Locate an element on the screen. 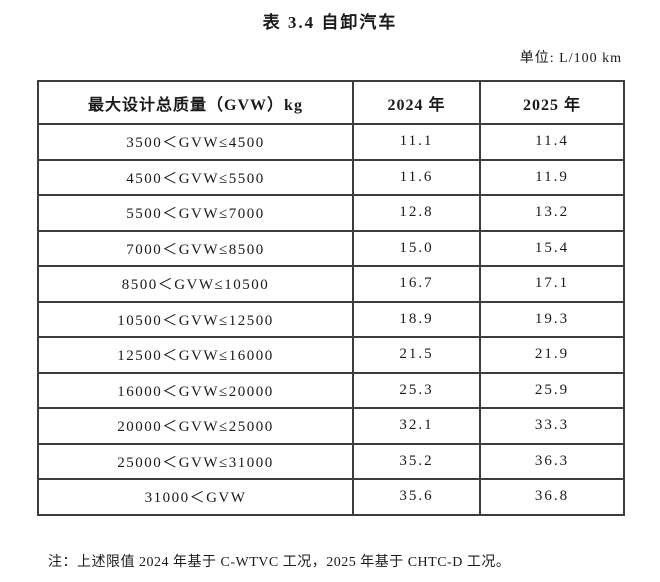 The image size is (660, 582). header-row: 最大设计总质量（GVW）kg 2024 年 2025 年 is located at coordinates (331, 102).